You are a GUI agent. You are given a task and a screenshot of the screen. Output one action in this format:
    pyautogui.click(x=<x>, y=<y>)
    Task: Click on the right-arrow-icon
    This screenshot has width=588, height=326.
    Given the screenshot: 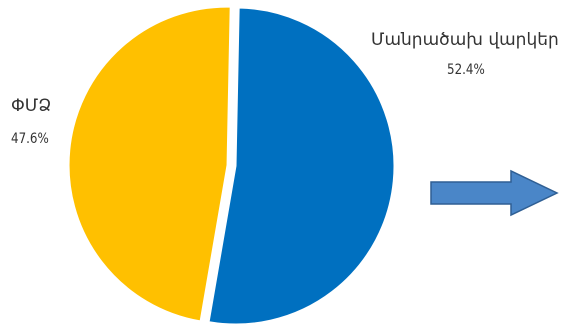 What is the action you would take?
    pyautogui.click(x=494, y=193)
    